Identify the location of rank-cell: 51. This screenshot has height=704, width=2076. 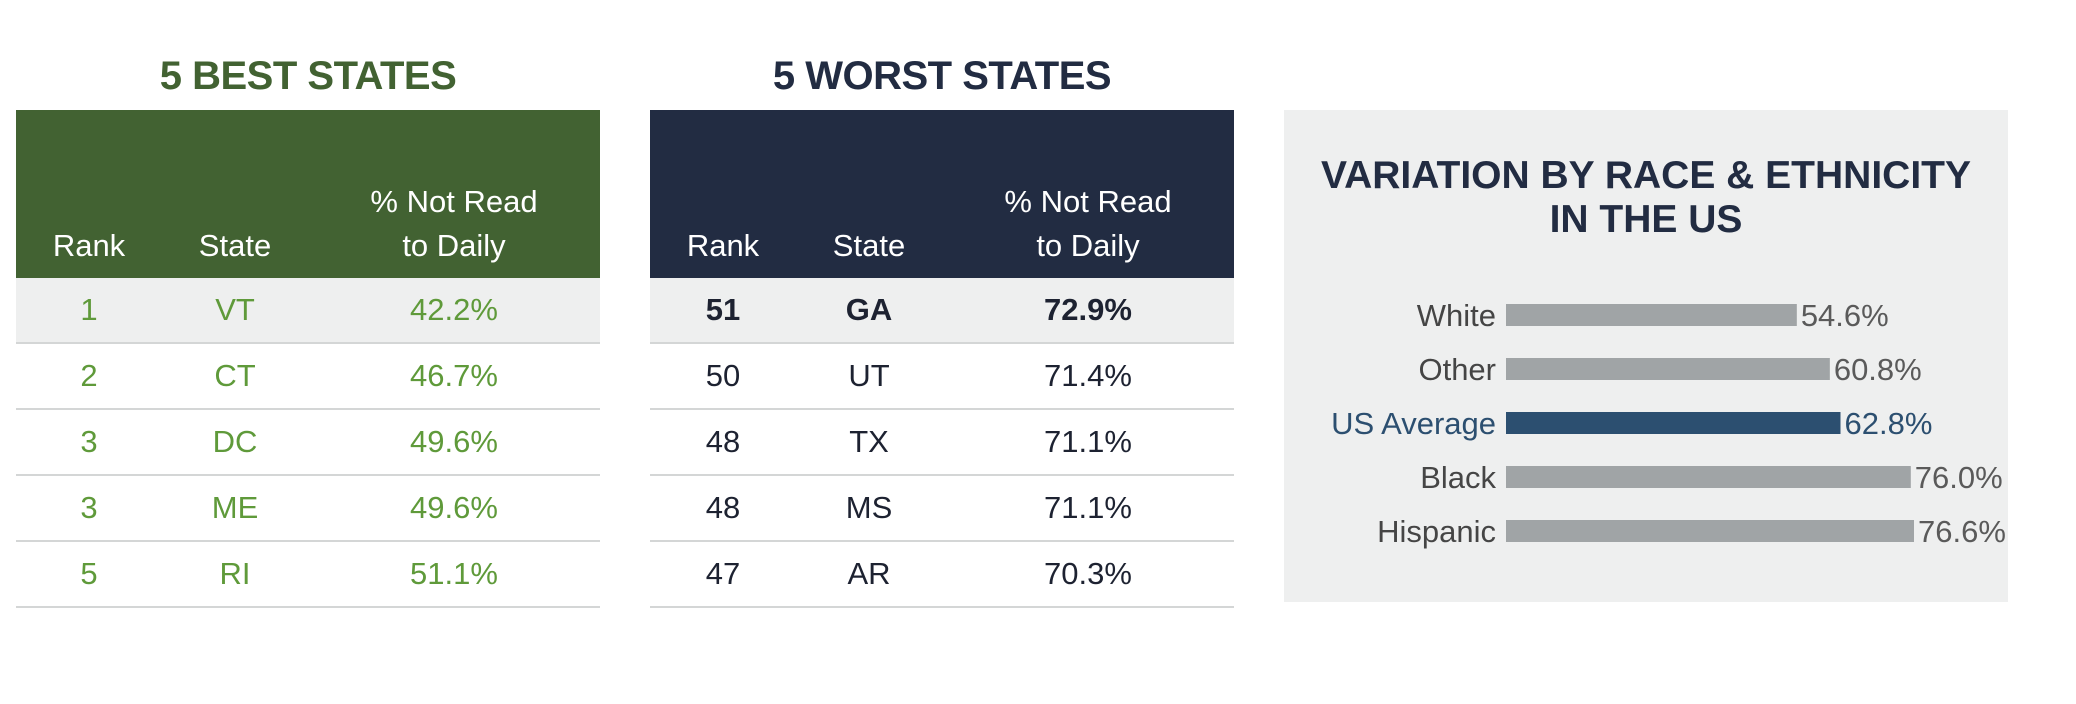
(723, 309).